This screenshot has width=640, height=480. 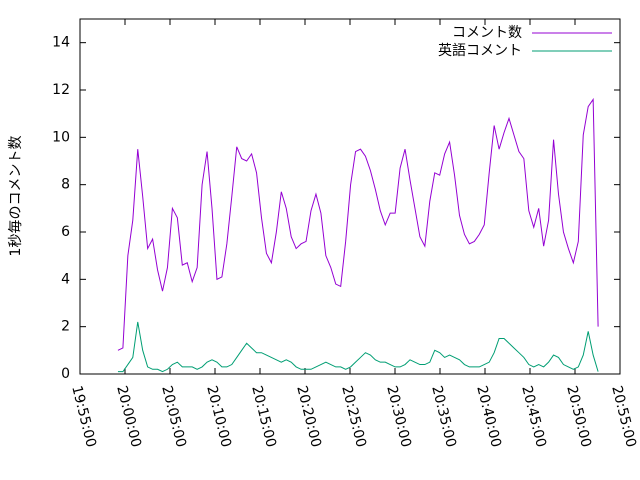 What do you see at coordinates (61, 137) in the screenshot?
I see `y-tick-label: 10` at bounding box center [61, 137].